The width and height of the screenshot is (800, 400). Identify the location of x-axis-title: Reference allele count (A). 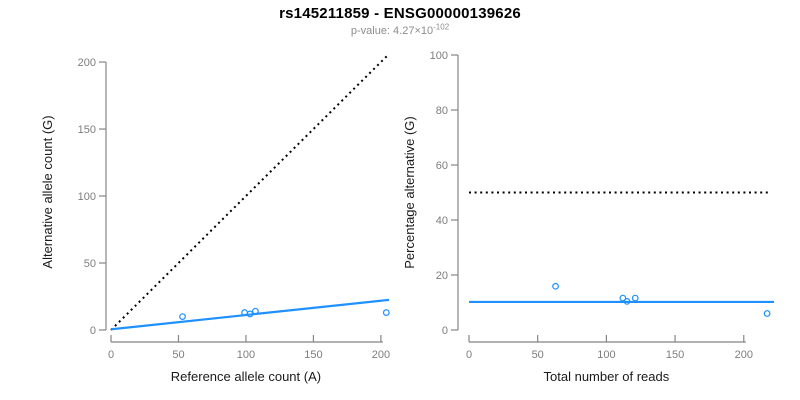
(246, 376).